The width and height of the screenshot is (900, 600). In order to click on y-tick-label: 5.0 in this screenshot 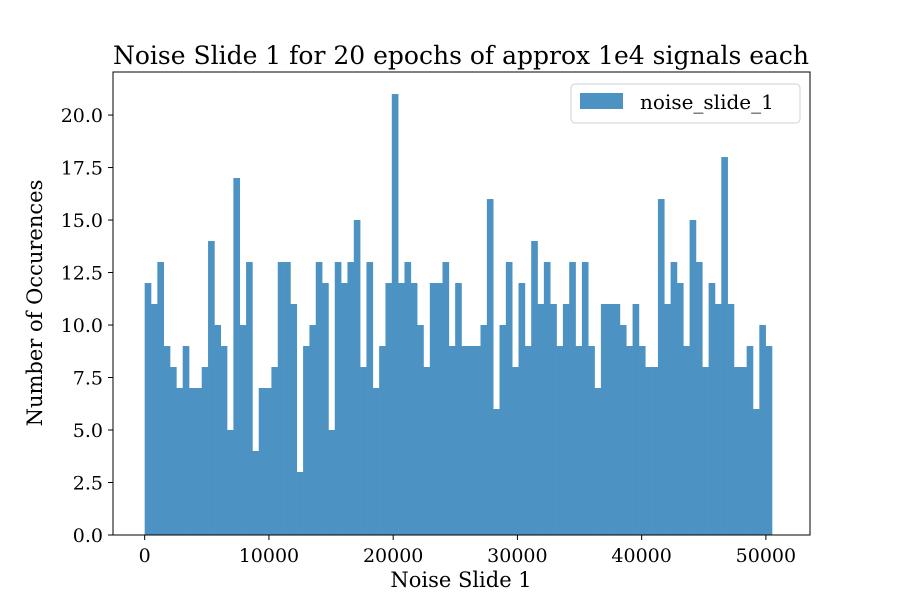, I will do `click(88, 431)`.